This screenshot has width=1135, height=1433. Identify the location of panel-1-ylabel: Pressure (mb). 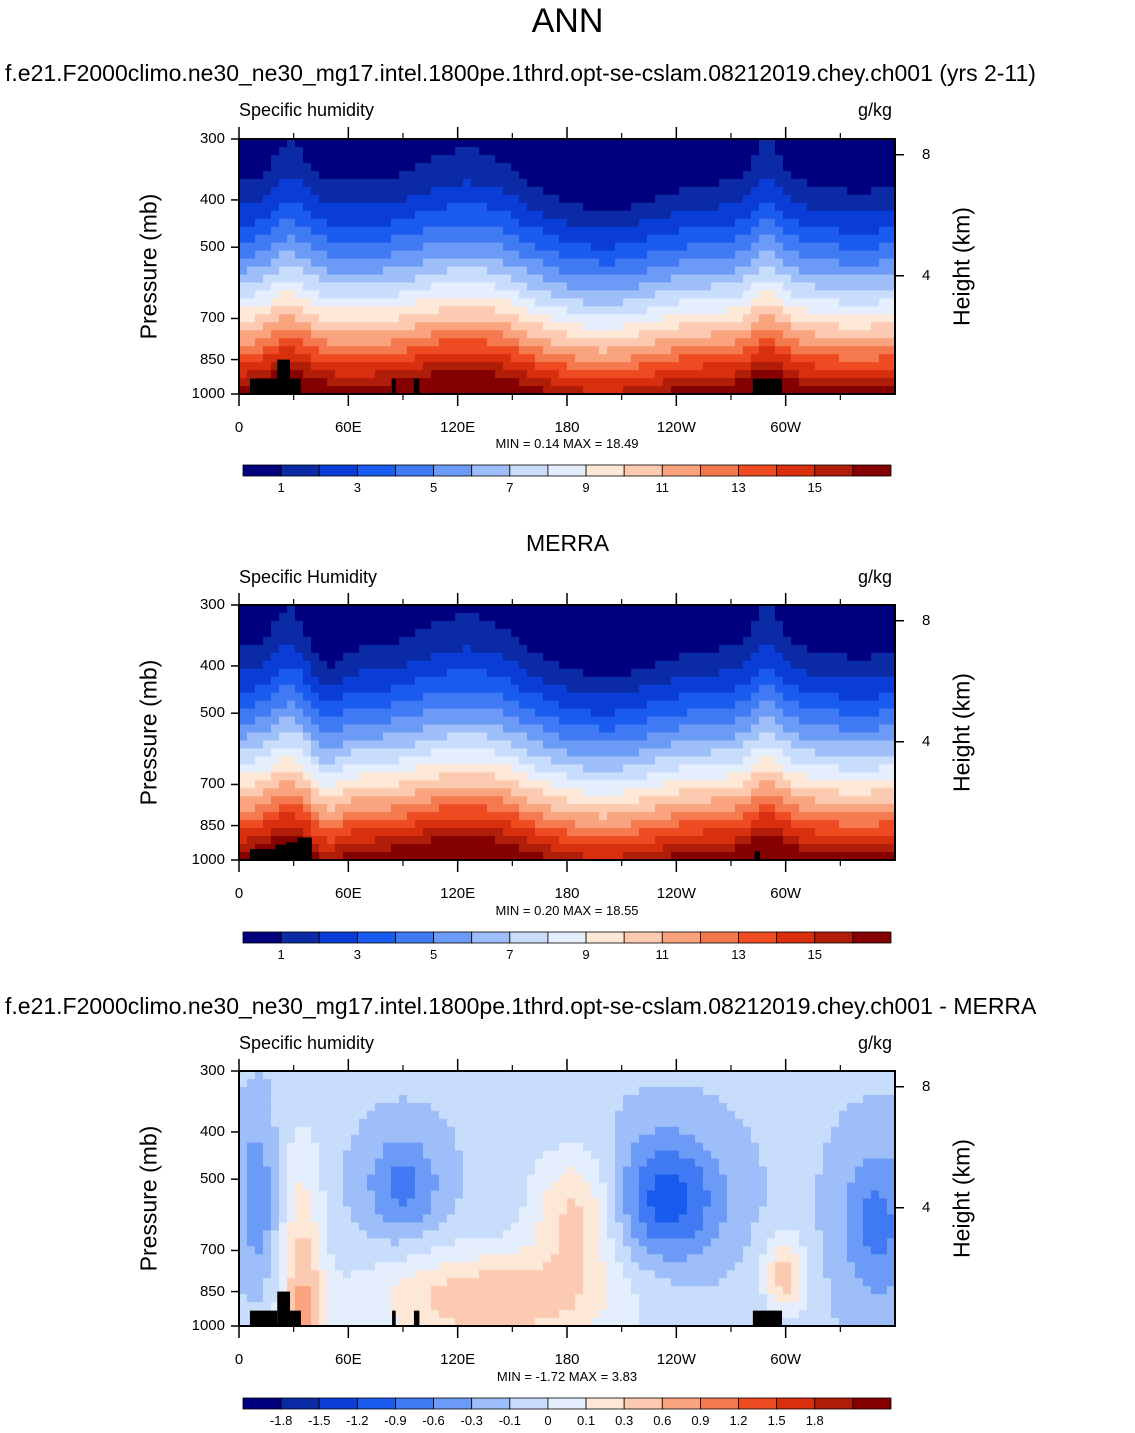
(148, 266).